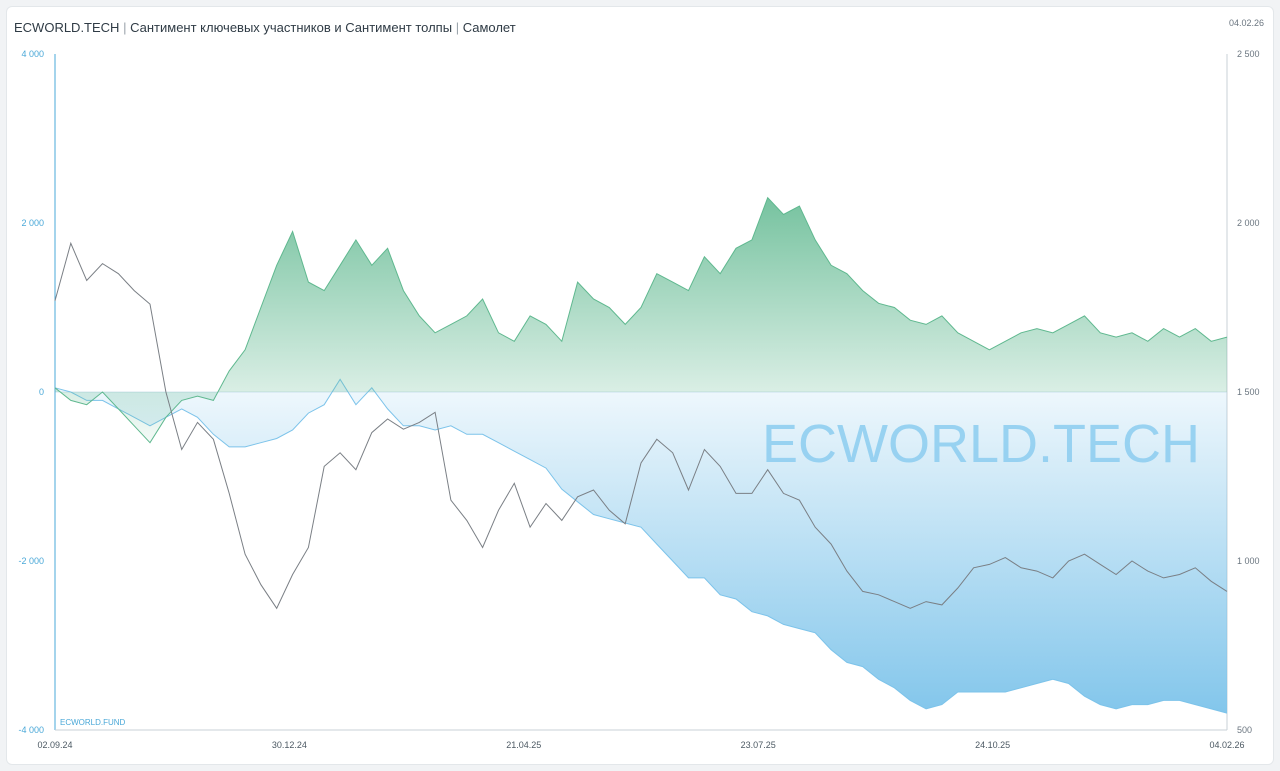 Image resolution: width=1280 pixels, height=771 pixels. Describe the element at coordinates (31, 730) in the screenshot. I see `left-axis-tick-label: -4 000` at that location.